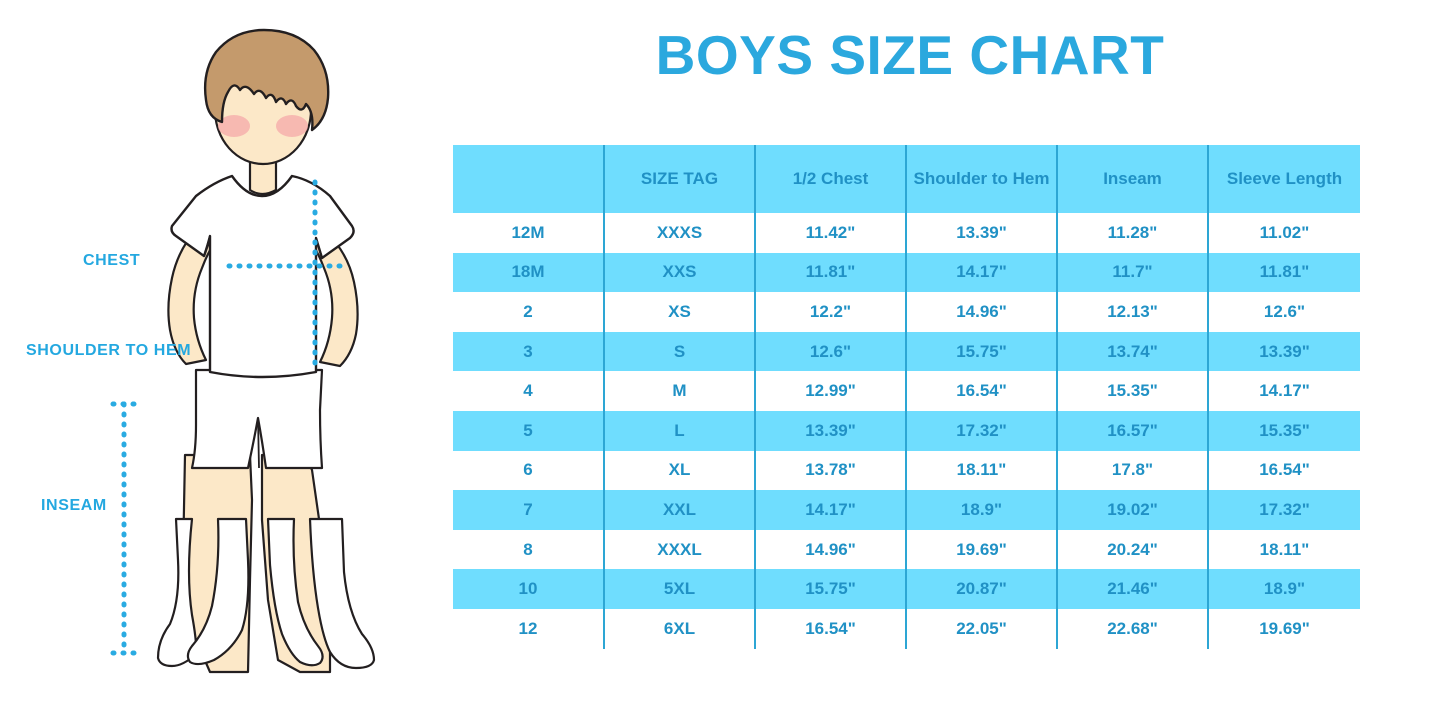 This screenshot has width=1445, height=723. What do you see at coordinates (266, 593) in the screenshot?
I see `socks-shoes-group` at bounding box center [266, 593].